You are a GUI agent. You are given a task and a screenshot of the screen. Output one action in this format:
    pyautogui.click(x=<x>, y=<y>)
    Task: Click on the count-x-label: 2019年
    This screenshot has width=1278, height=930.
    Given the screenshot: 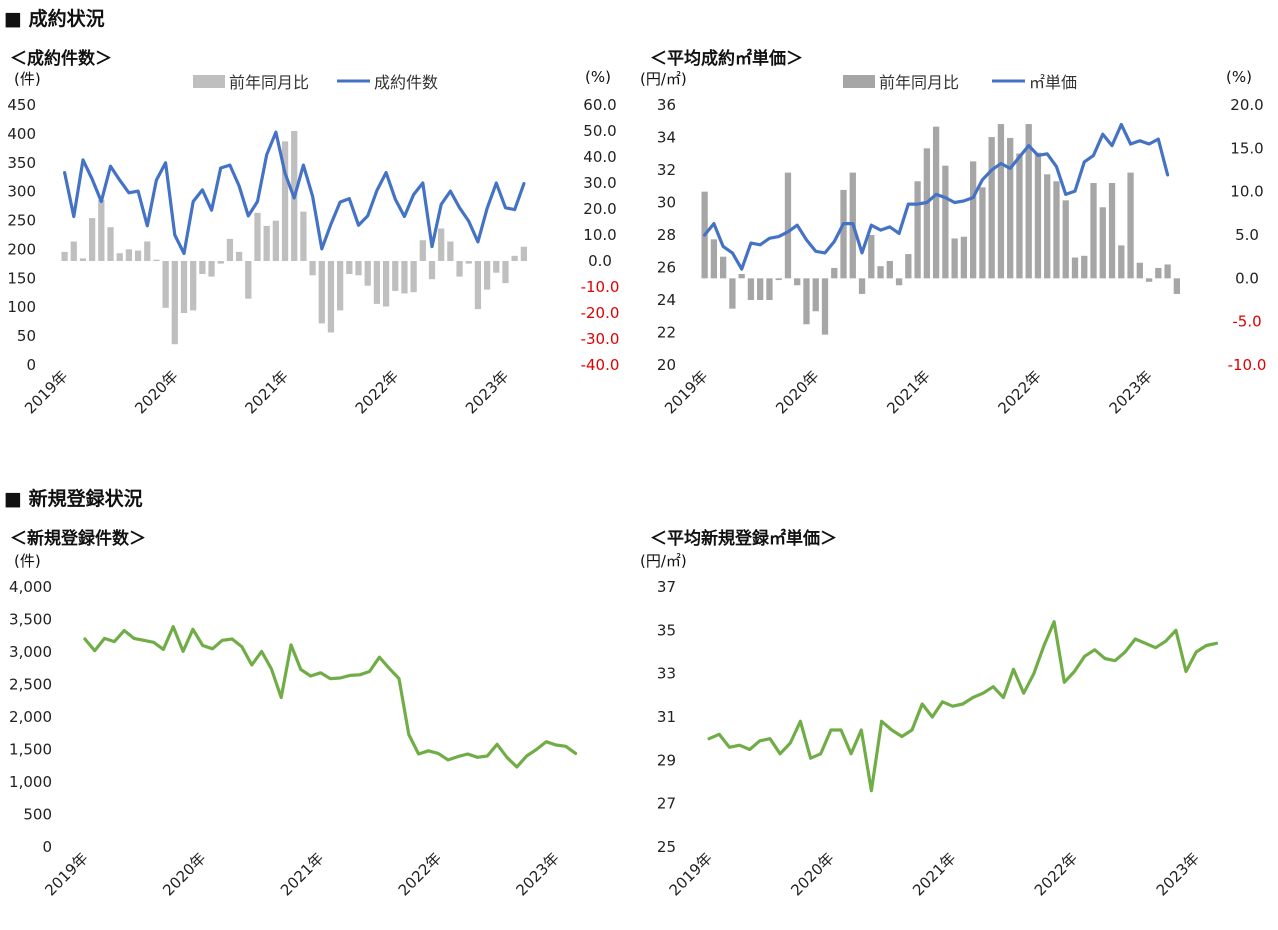 What is the action you would take?
    pyautogui.click(x=46, y=392)
    